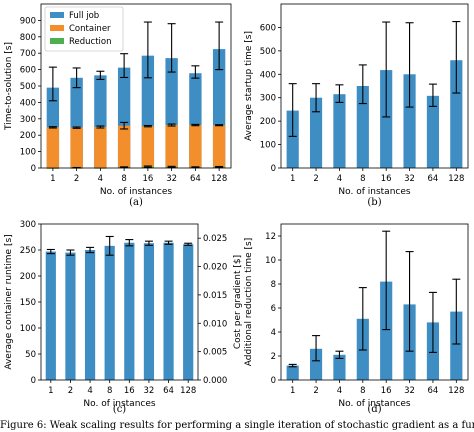 The height and width of the screenshot is (432, 474). Describe the element at coordinates (374, 302) in the screenshot. I see `panel-d-frame` at that location.